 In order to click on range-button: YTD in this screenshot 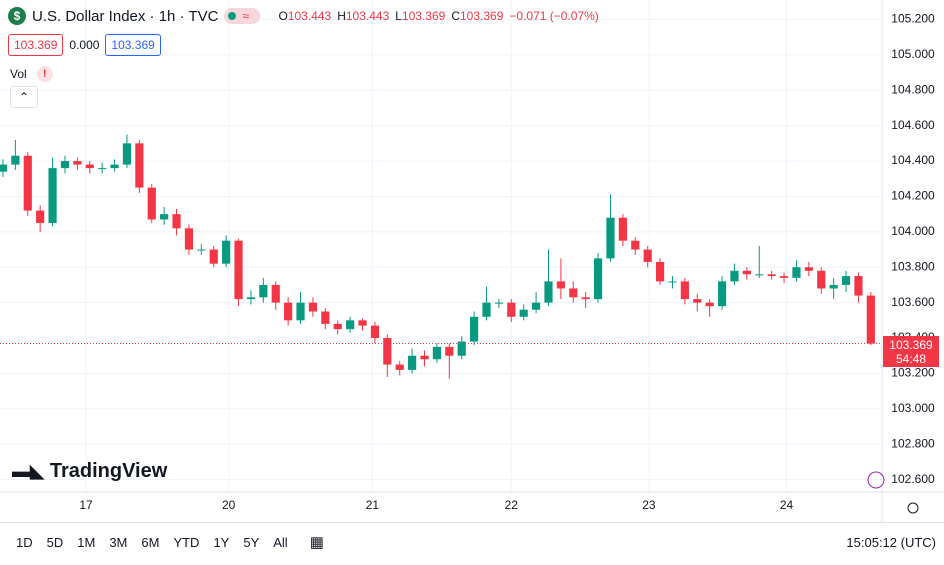, I will do `click(186, 542)`.